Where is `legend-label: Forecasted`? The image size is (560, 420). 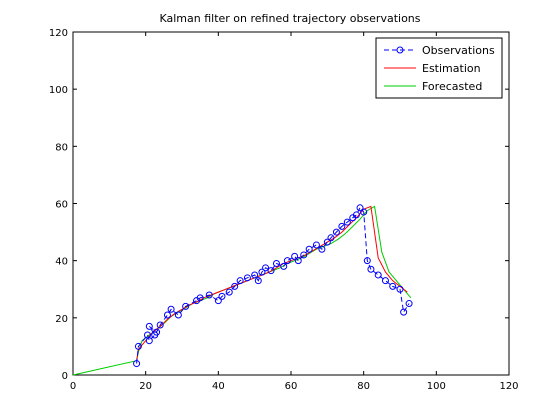 legend-label: Forecasted is located at coordinates (452, 86).